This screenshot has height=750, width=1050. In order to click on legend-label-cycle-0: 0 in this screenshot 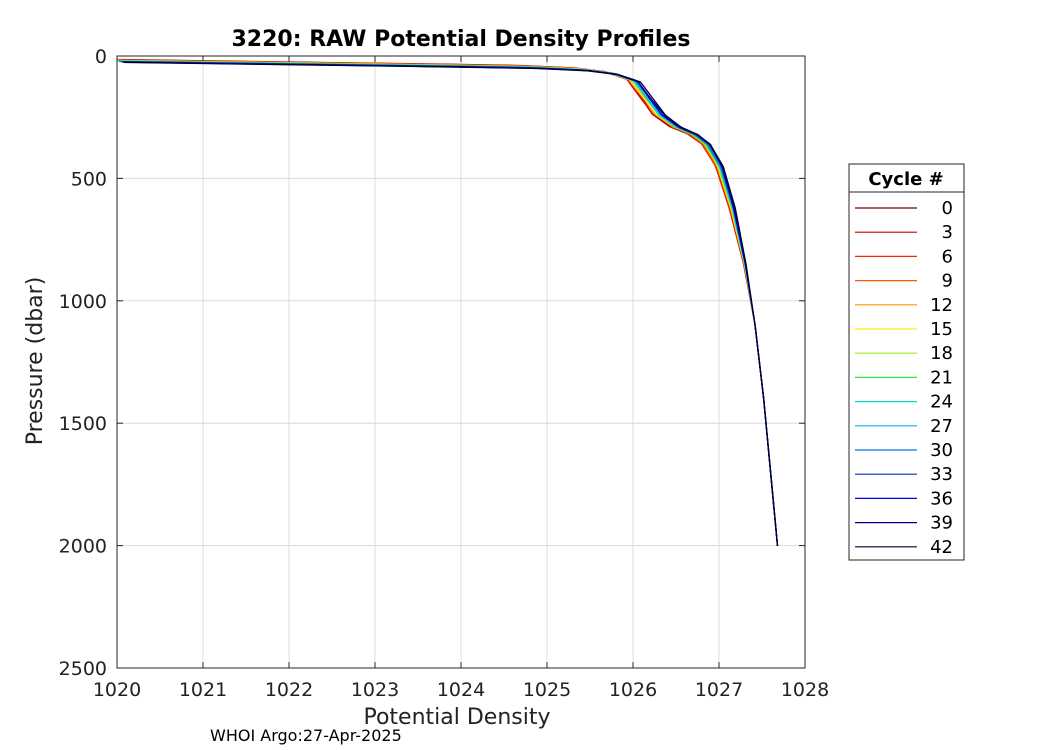, I will do `click(947, 208)`.